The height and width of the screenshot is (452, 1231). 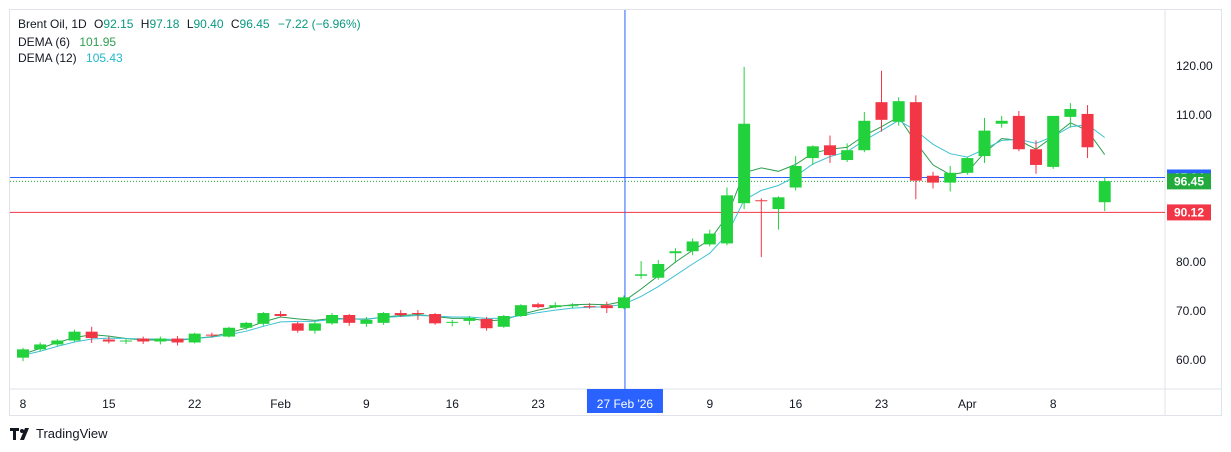 What do you see at coordinates (235, 24) in the screenshot?
I see `close-label: C` at bounding box center [235, 24].